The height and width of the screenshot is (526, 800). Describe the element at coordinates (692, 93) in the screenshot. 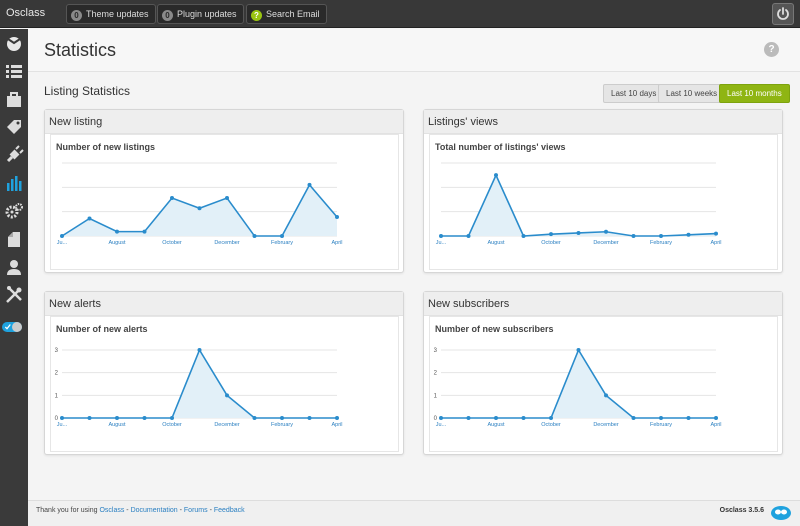

I see `range-last-10-weeks-button: Last 10 weeks` at that location.